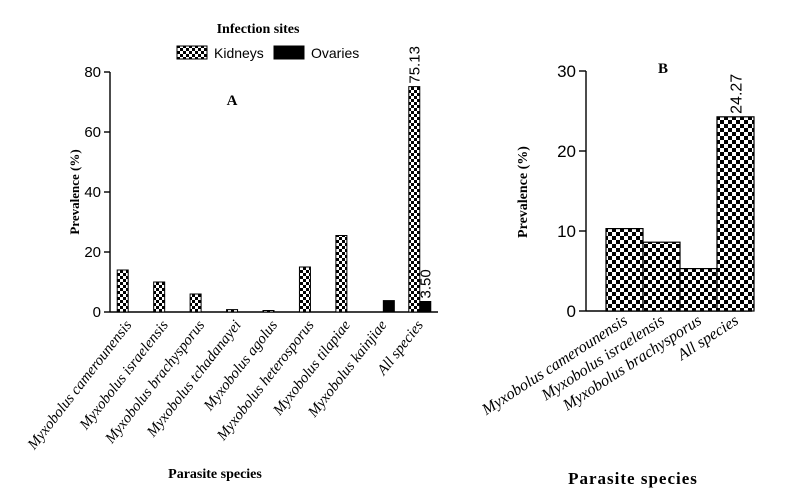  I want to click on chart-b-panel-label: B, so click(663, 69).